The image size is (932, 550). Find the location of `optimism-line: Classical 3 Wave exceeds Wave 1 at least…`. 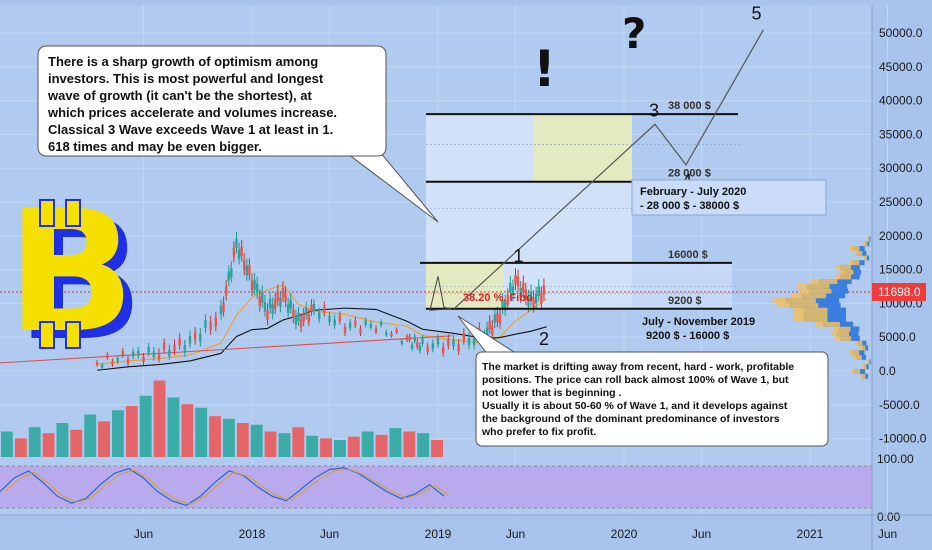

optimism-line: Classical 3 Wave exceeds Wave 1 at least… is located at coordinates (190, 129).